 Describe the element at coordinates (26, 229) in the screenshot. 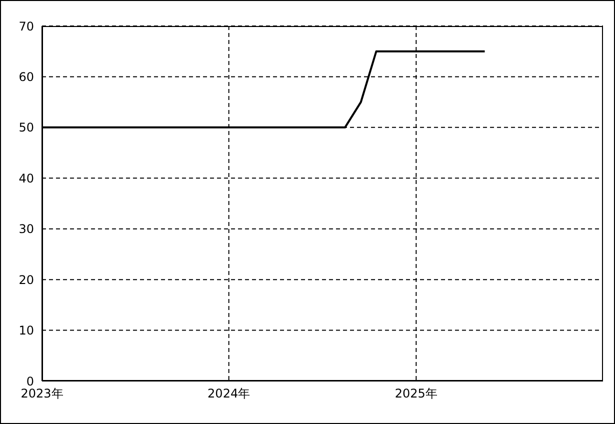

I see `y-tick-label: 30` at that location.